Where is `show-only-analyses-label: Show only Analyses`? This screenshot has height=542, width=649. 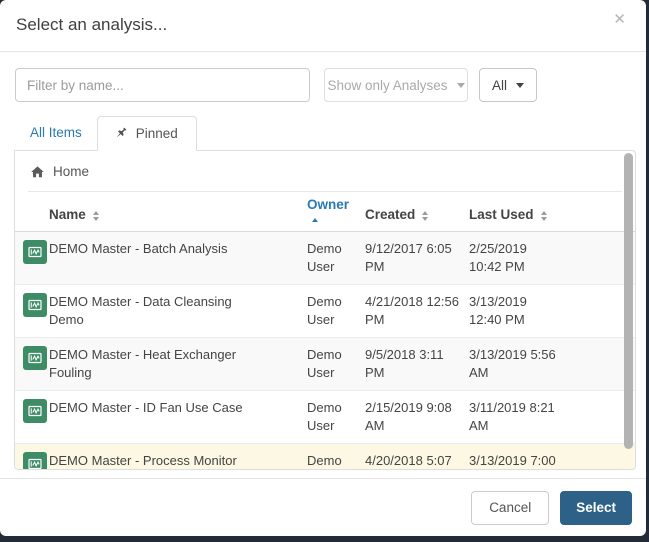 show-only-analyses-label: Show only Analyses is located at coordinates (387, 85).